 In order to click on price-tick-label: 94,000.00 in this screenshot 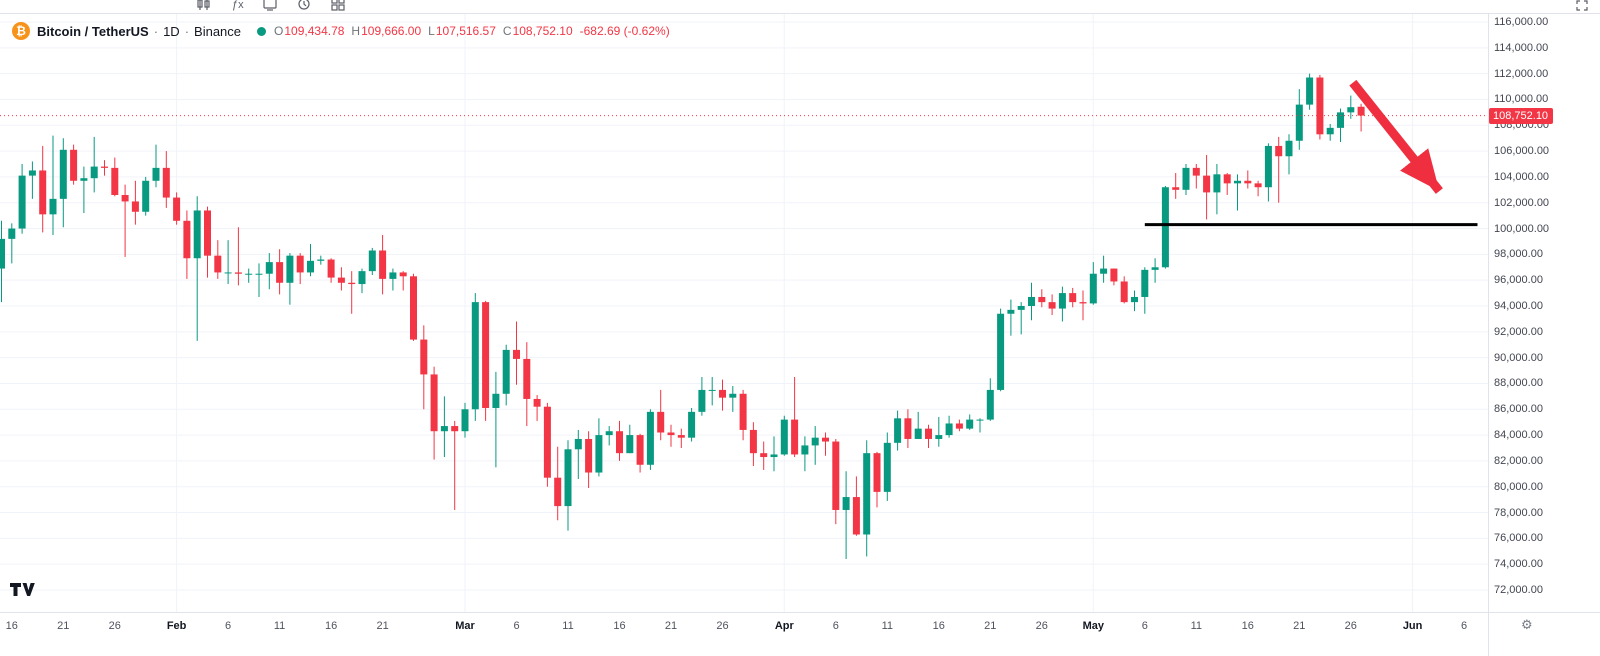, I will do `click(1518, 306)`.